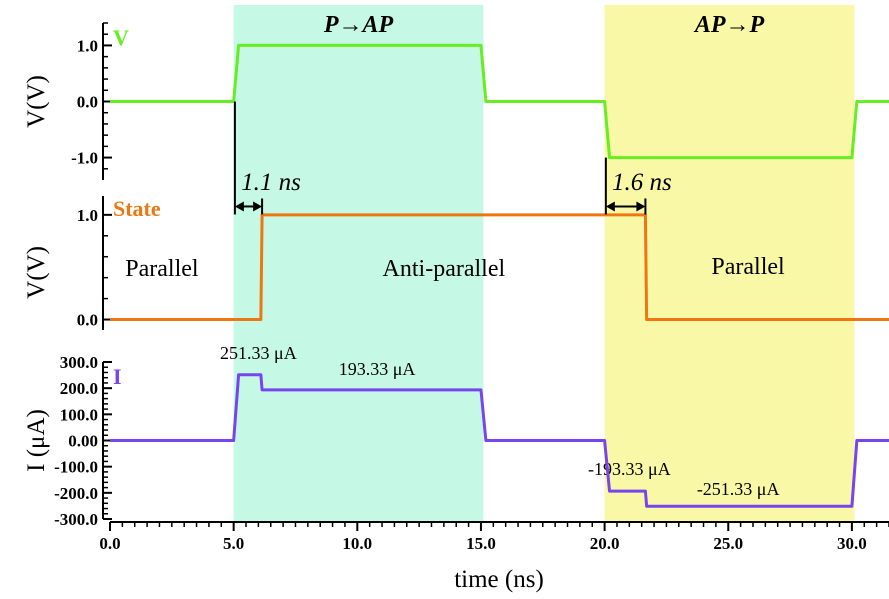 Image resolution: width=889 pixels, height=599 pixels. I want to click on delay-label-2: 1.6 ns, so click(642, 182).